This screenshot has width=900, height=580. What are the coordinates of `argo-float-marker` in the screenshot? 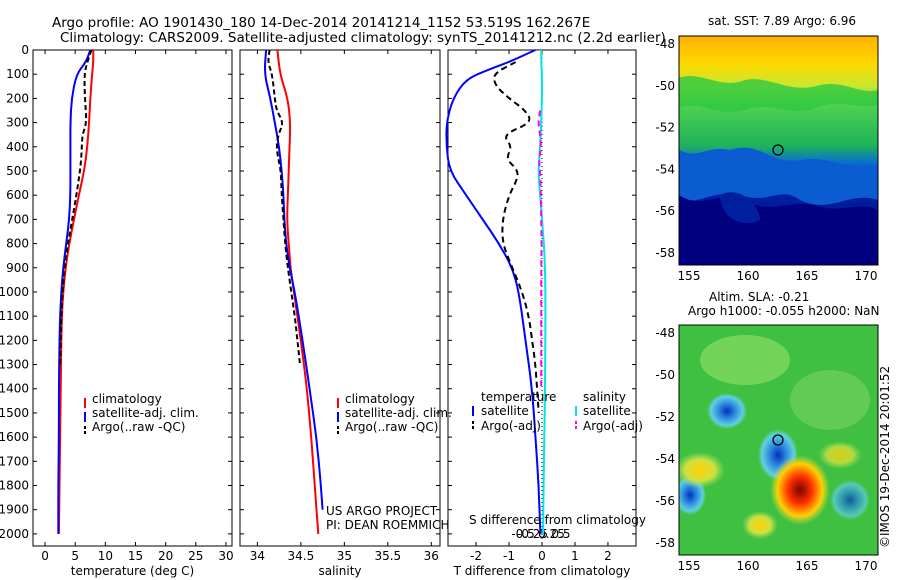 It's located at (778, 150).